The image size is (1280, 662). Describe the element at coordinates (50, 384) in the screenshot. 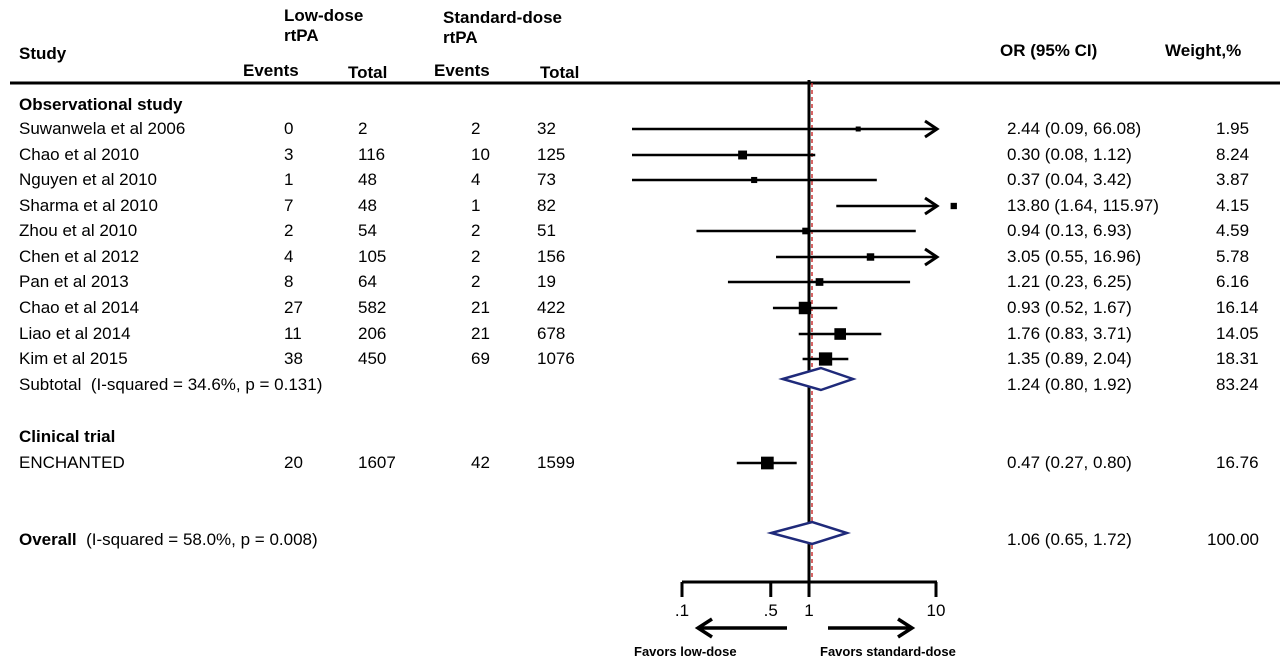

I see `subtotal-label: Subtotal` at that location.